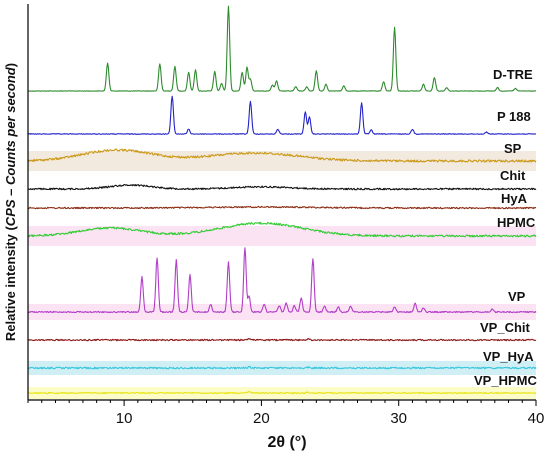  What do you see at coordinates (398, 418) in the screenshot?
I see `x-tick-label: 30` at bounding box center [398, 418].